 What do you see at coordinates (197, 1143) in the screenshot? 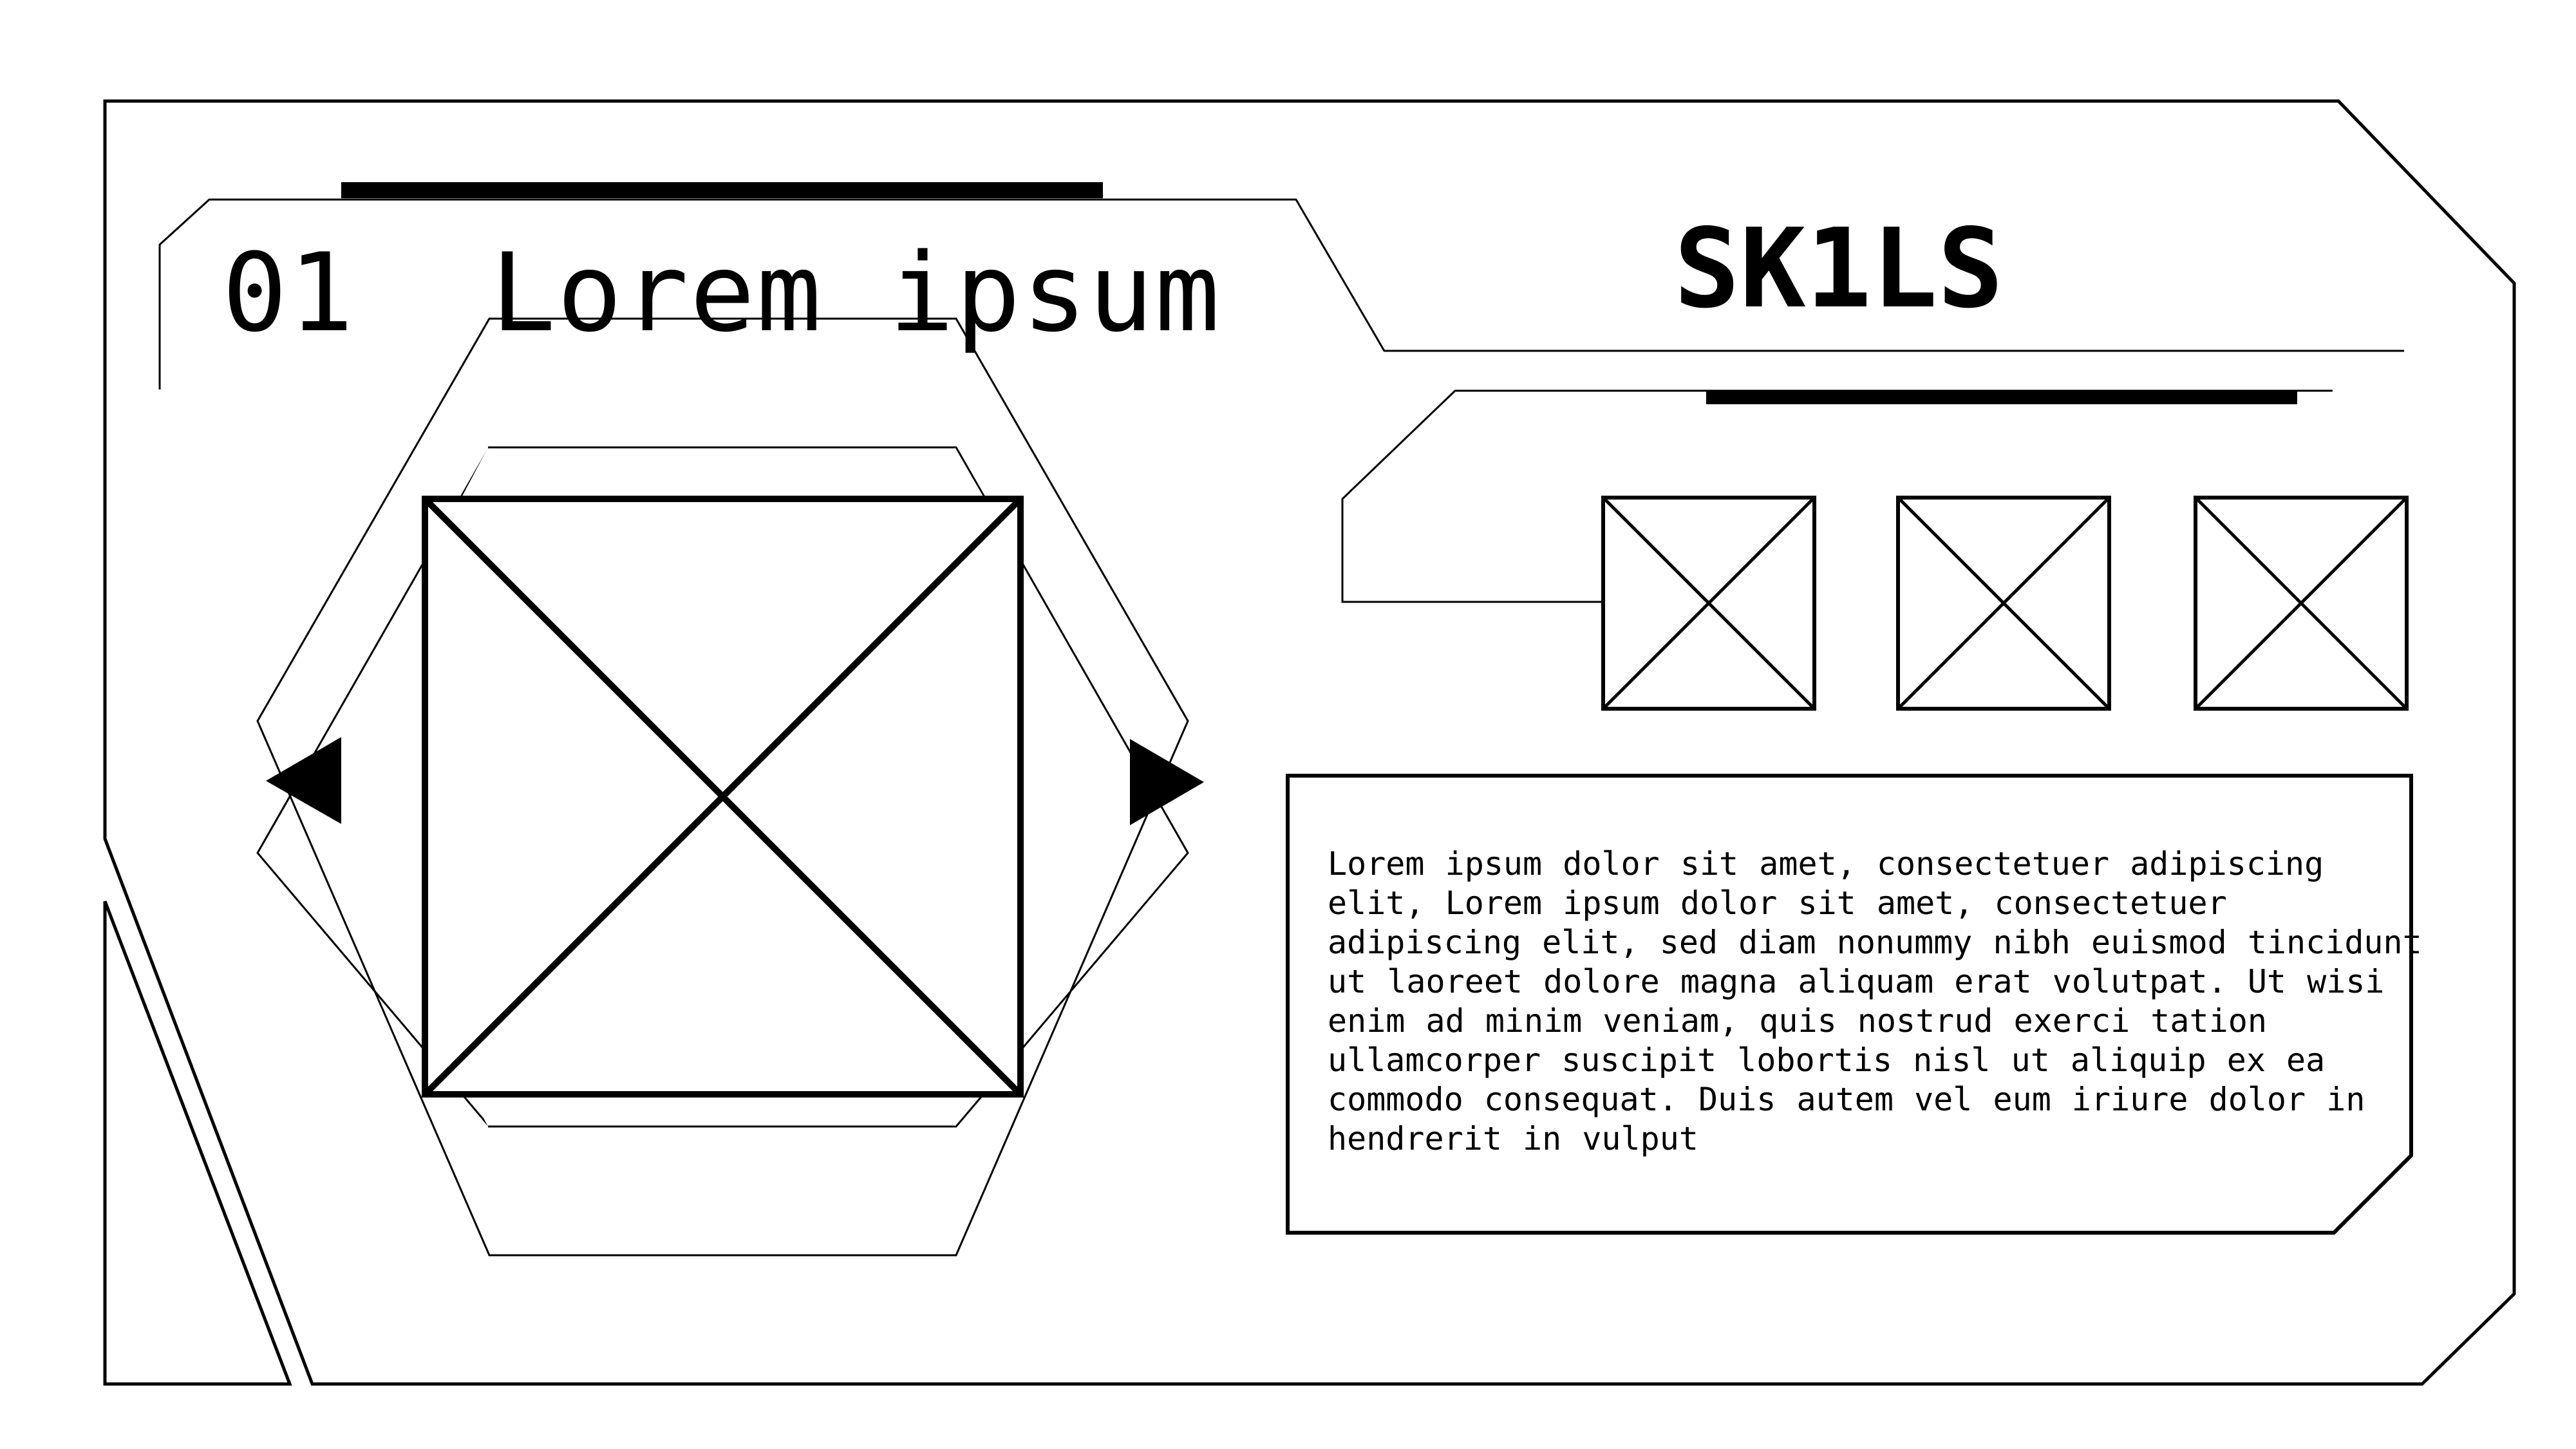
I see `frame-corner-strip` at bounding box center [197, 1143].